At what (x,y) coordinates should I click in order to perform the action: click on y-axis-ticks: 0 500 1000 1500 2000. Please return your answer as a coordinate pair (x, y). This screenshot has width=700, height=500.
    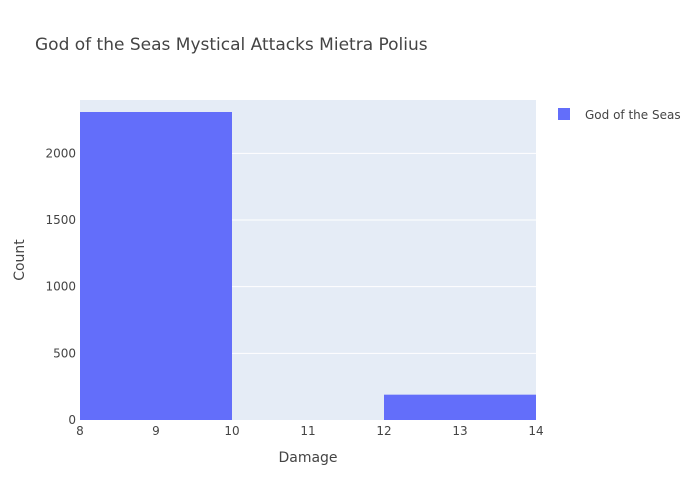
    Looking at the image, I should click on (60, 286).